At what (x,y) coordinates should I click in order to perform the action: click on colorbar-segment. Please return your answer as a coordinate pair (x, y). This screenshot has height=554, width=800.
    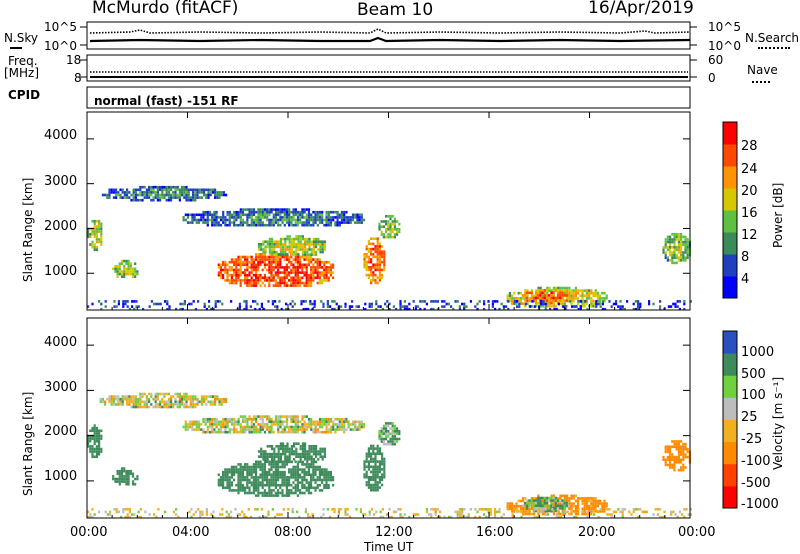
    Looking at the image, I should click on (730, 243).